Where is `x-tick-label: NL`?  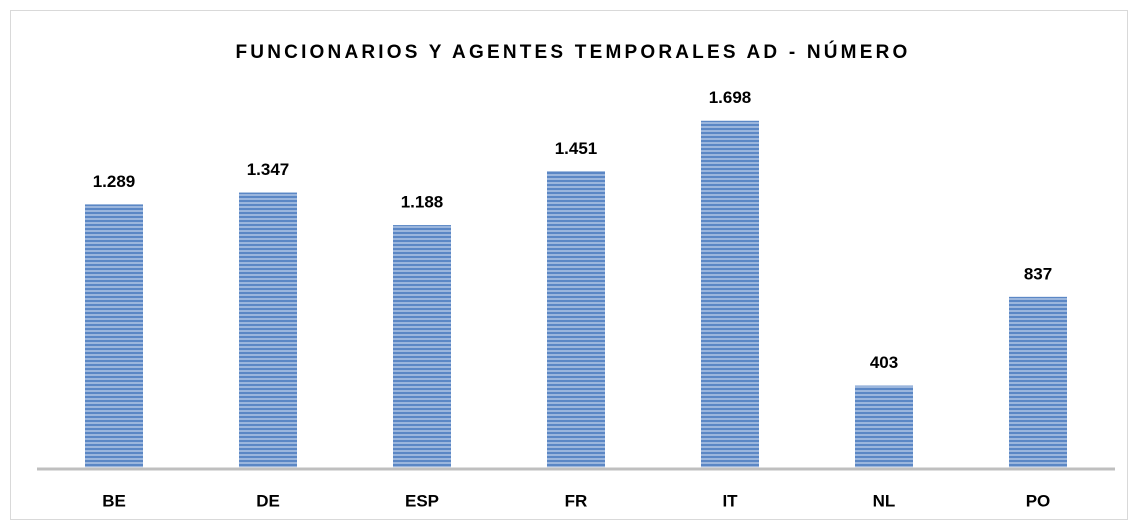
x-tick-label: NL is located at coordinates (884, 500).